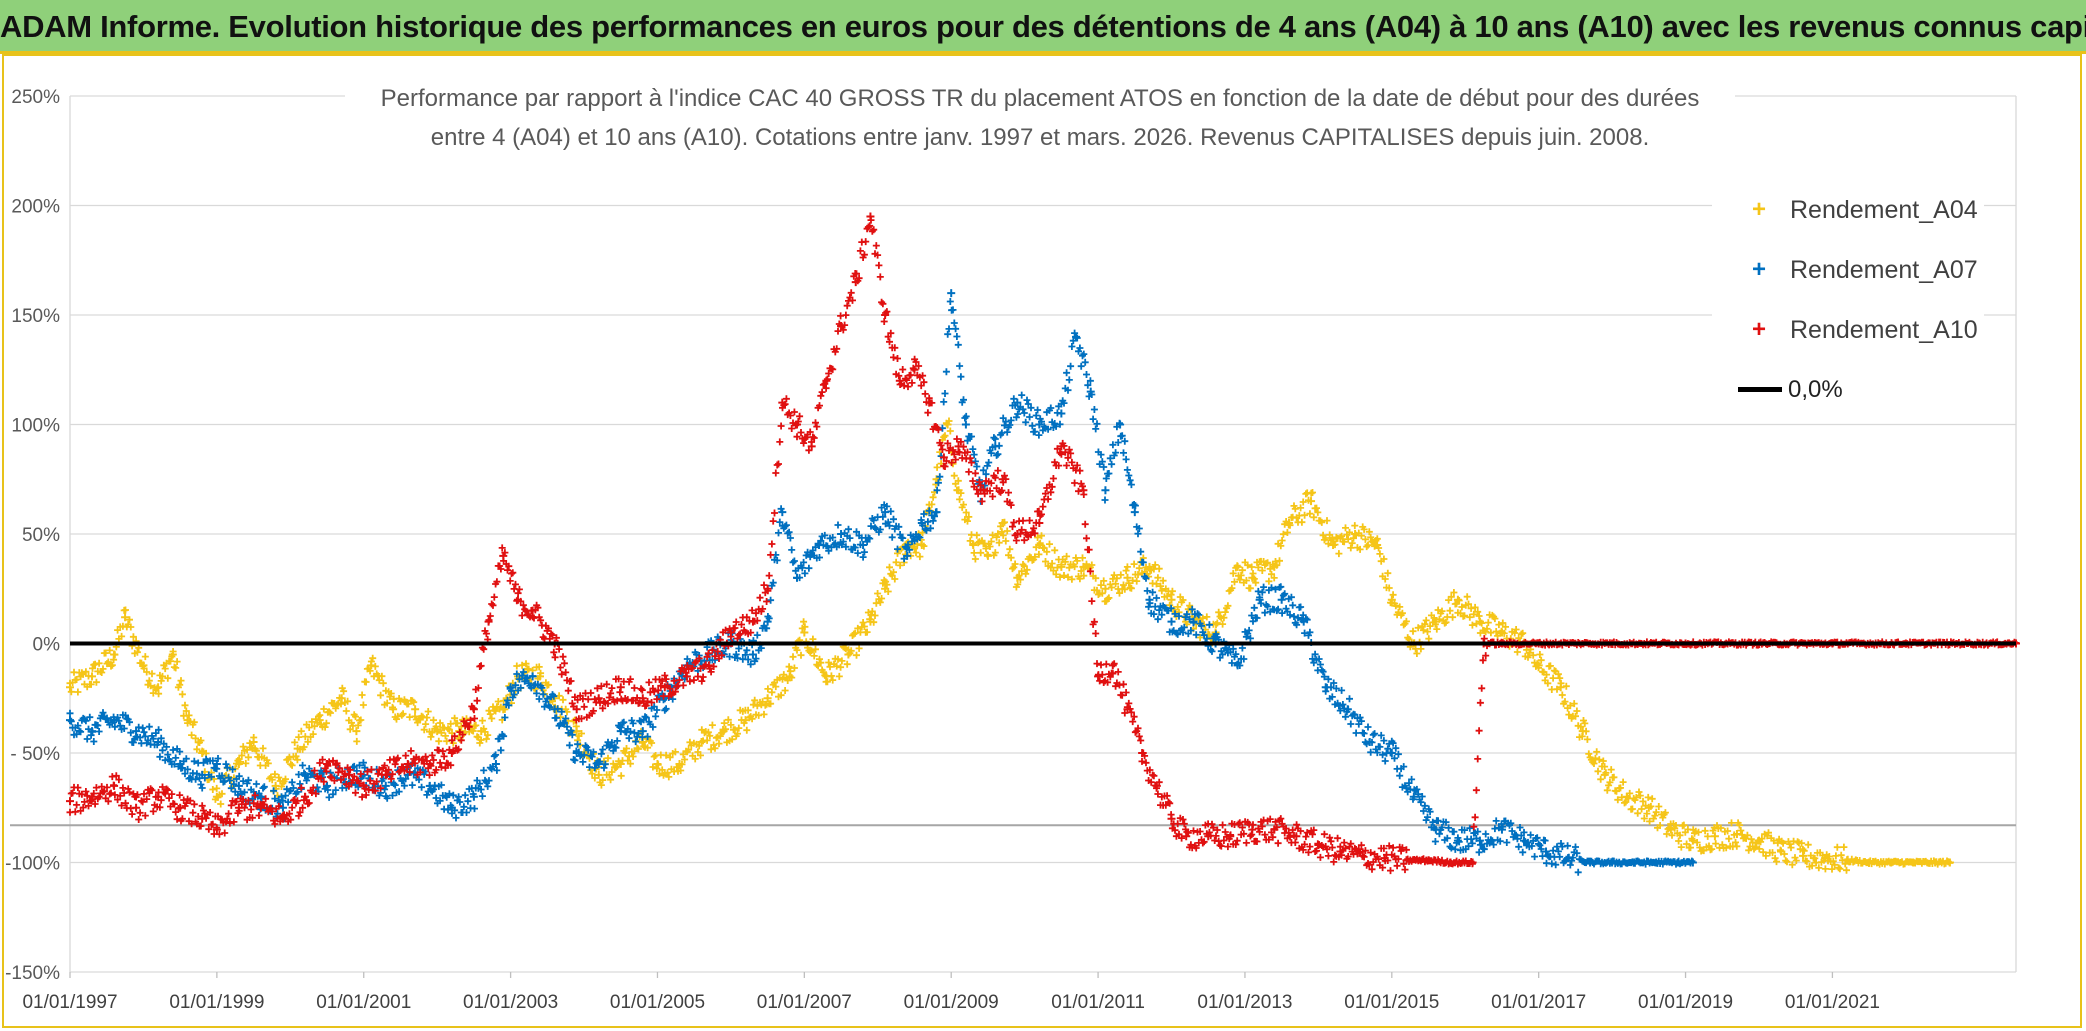  Describe the element at coordinates (1884, 330) in the screenshot. I see `legend-label-a10: Rendement_A10` at that location.